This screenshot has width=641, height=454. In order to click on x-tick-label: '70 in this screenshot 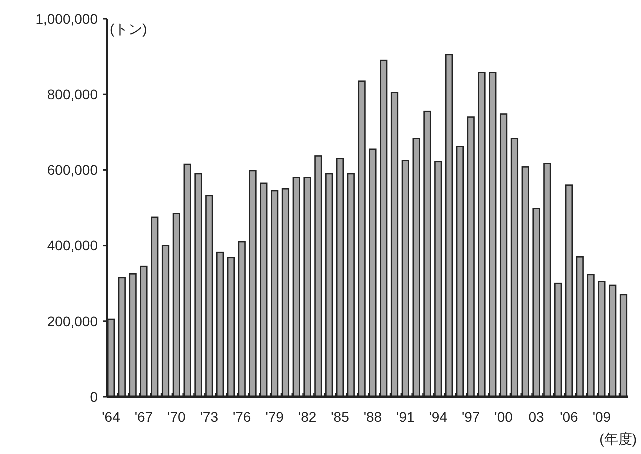, I will do `click(177, 417)`.